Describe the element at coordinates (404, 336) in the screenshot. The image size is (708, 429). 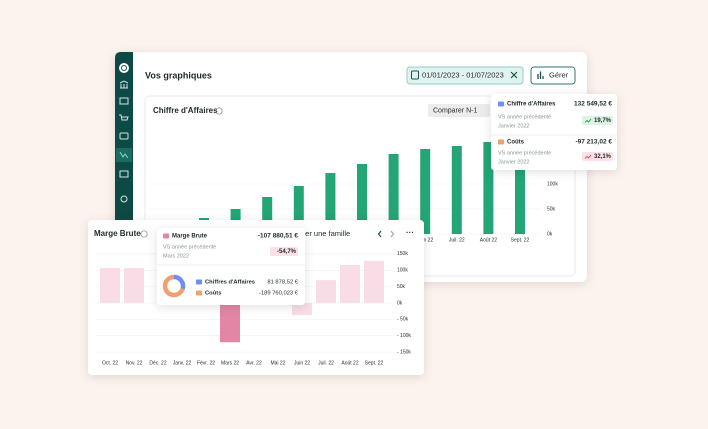
I see `y-tick-label: - 100k` at that location.